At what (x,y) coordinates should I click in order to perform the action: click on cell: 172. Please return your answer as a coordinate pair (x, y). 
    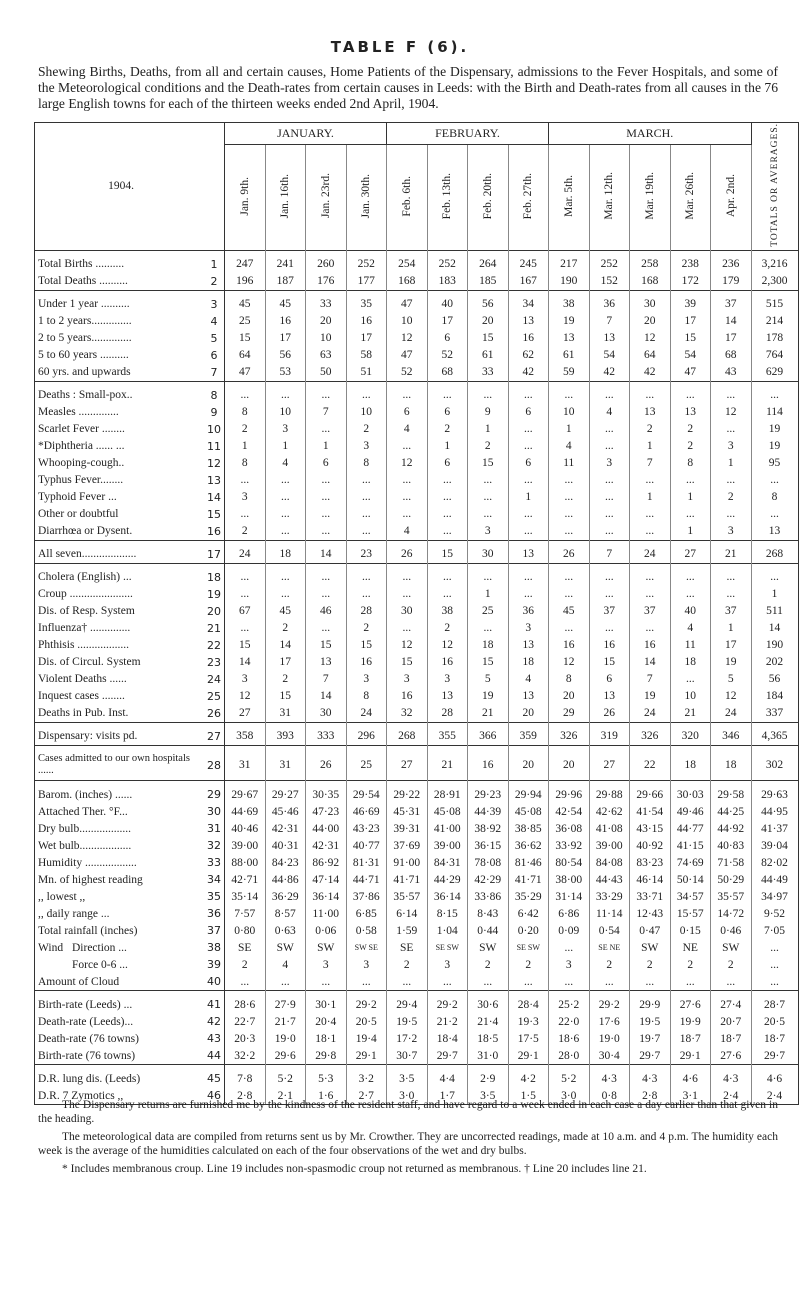
    Looking at the image, I should click on (690, 281).